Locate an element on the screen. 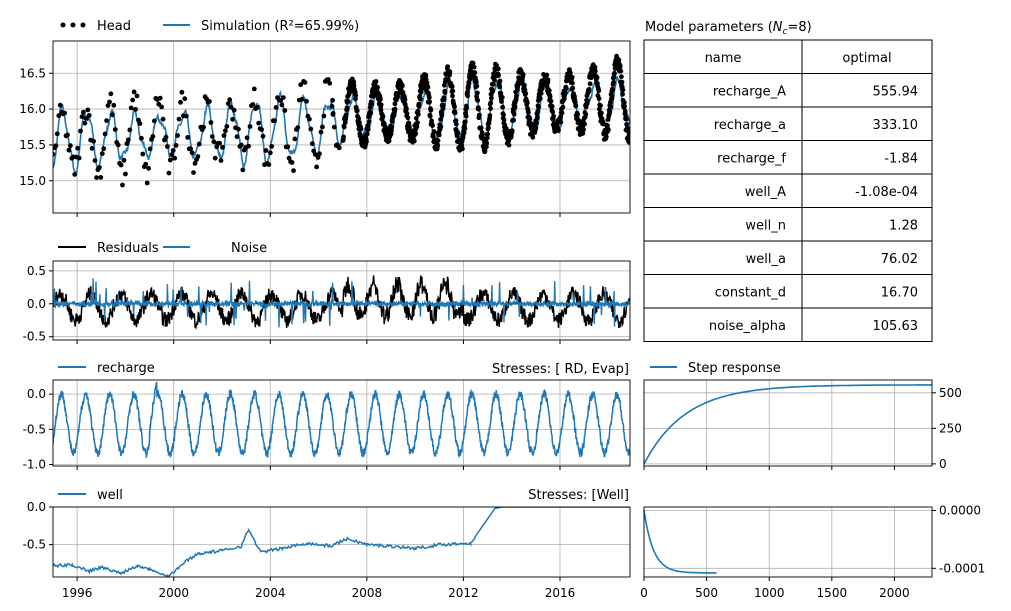  y-tick: 250 is located at coordinates (947, 428).